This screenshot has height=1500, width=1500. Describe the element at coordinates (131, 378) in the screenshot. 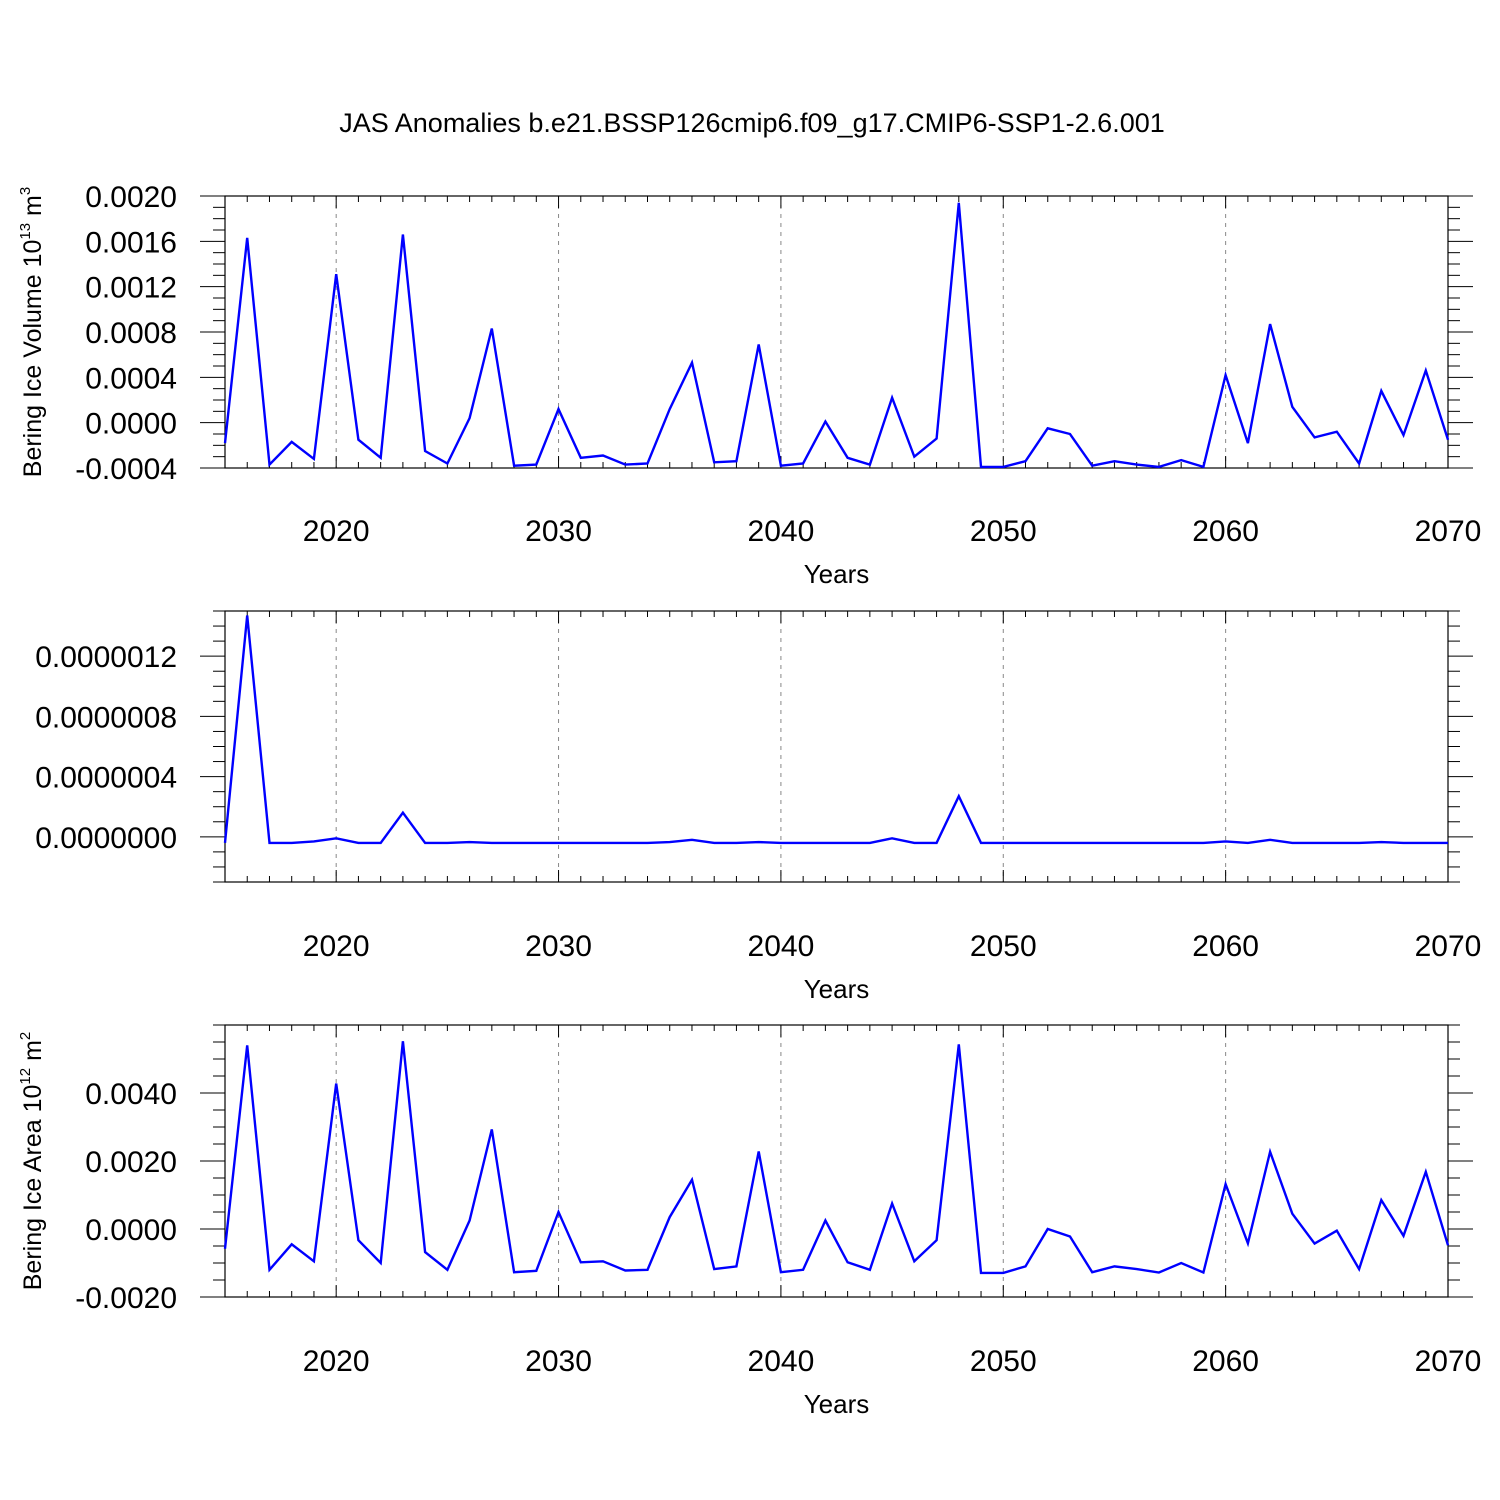

I see `y-tick-label: 0.0004` at that location.